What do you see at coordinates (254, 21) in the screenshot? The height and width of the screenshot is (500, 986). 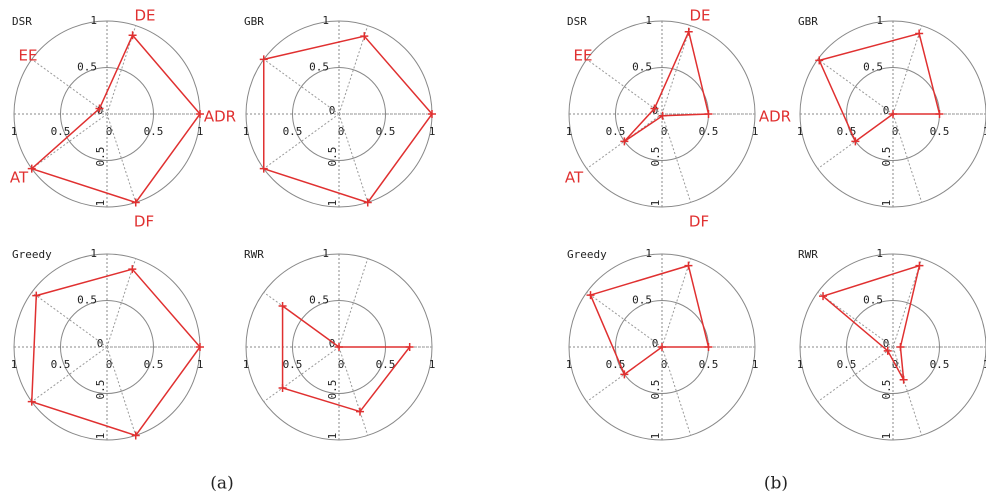 I see `chart-title: GBR` at bounding box center [254, 21].